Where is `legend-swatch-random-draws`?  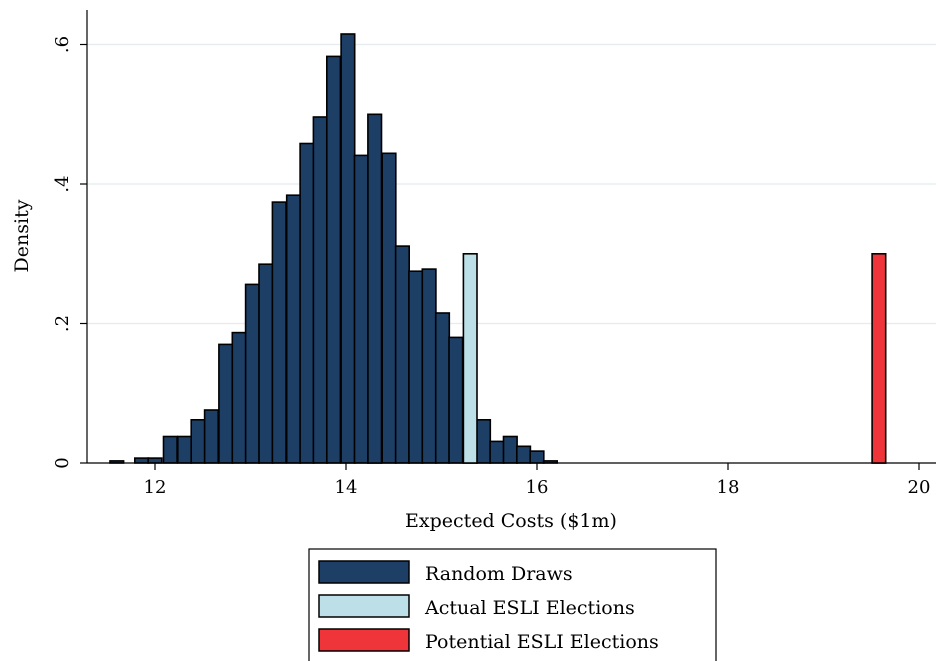
legend-swatch-random-draws is located at coordinates (364, 572).